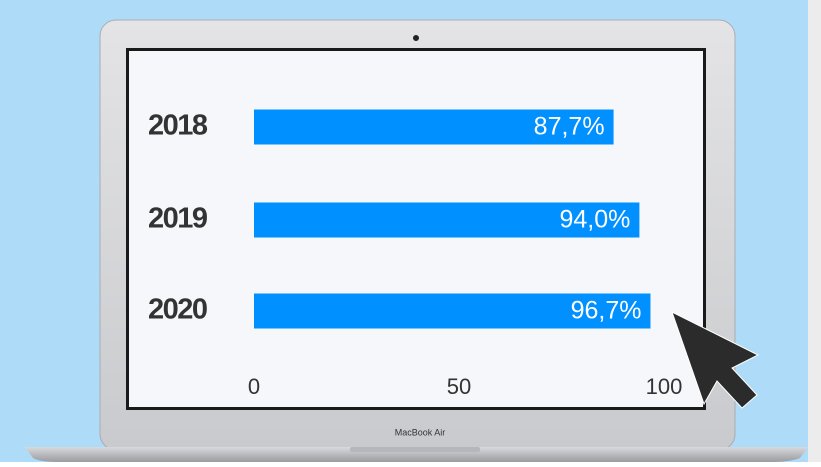  I want to click on x-tick-label: 50, so click(459, 386).